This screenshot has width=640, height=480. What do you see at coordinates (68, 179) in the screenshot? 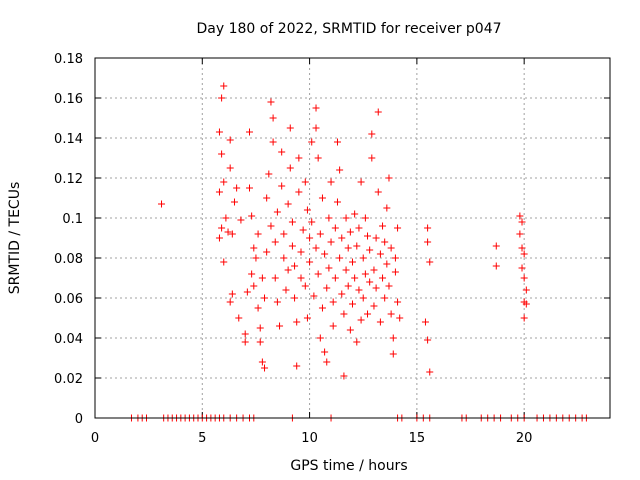
I see `y-tick-label: 0.12` at bounding box center [68, 179].